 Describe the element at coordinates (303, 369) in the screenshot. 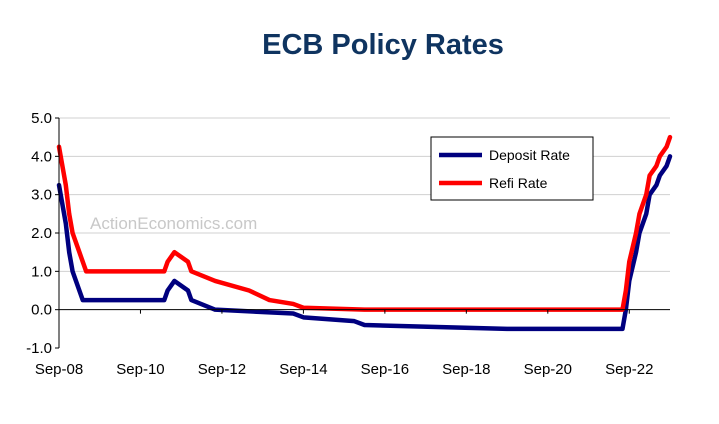

I see `x-tick-label: Sep-14` at that location.